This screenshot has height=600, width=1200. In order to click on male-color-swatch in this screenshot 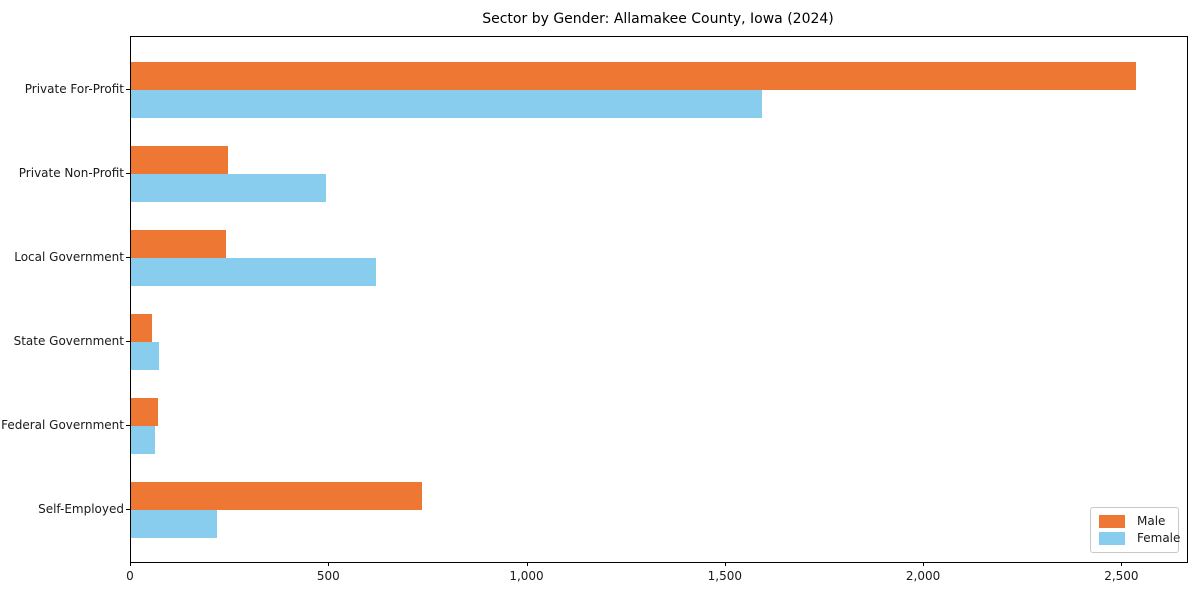, I will do `click(1112, 521)`.